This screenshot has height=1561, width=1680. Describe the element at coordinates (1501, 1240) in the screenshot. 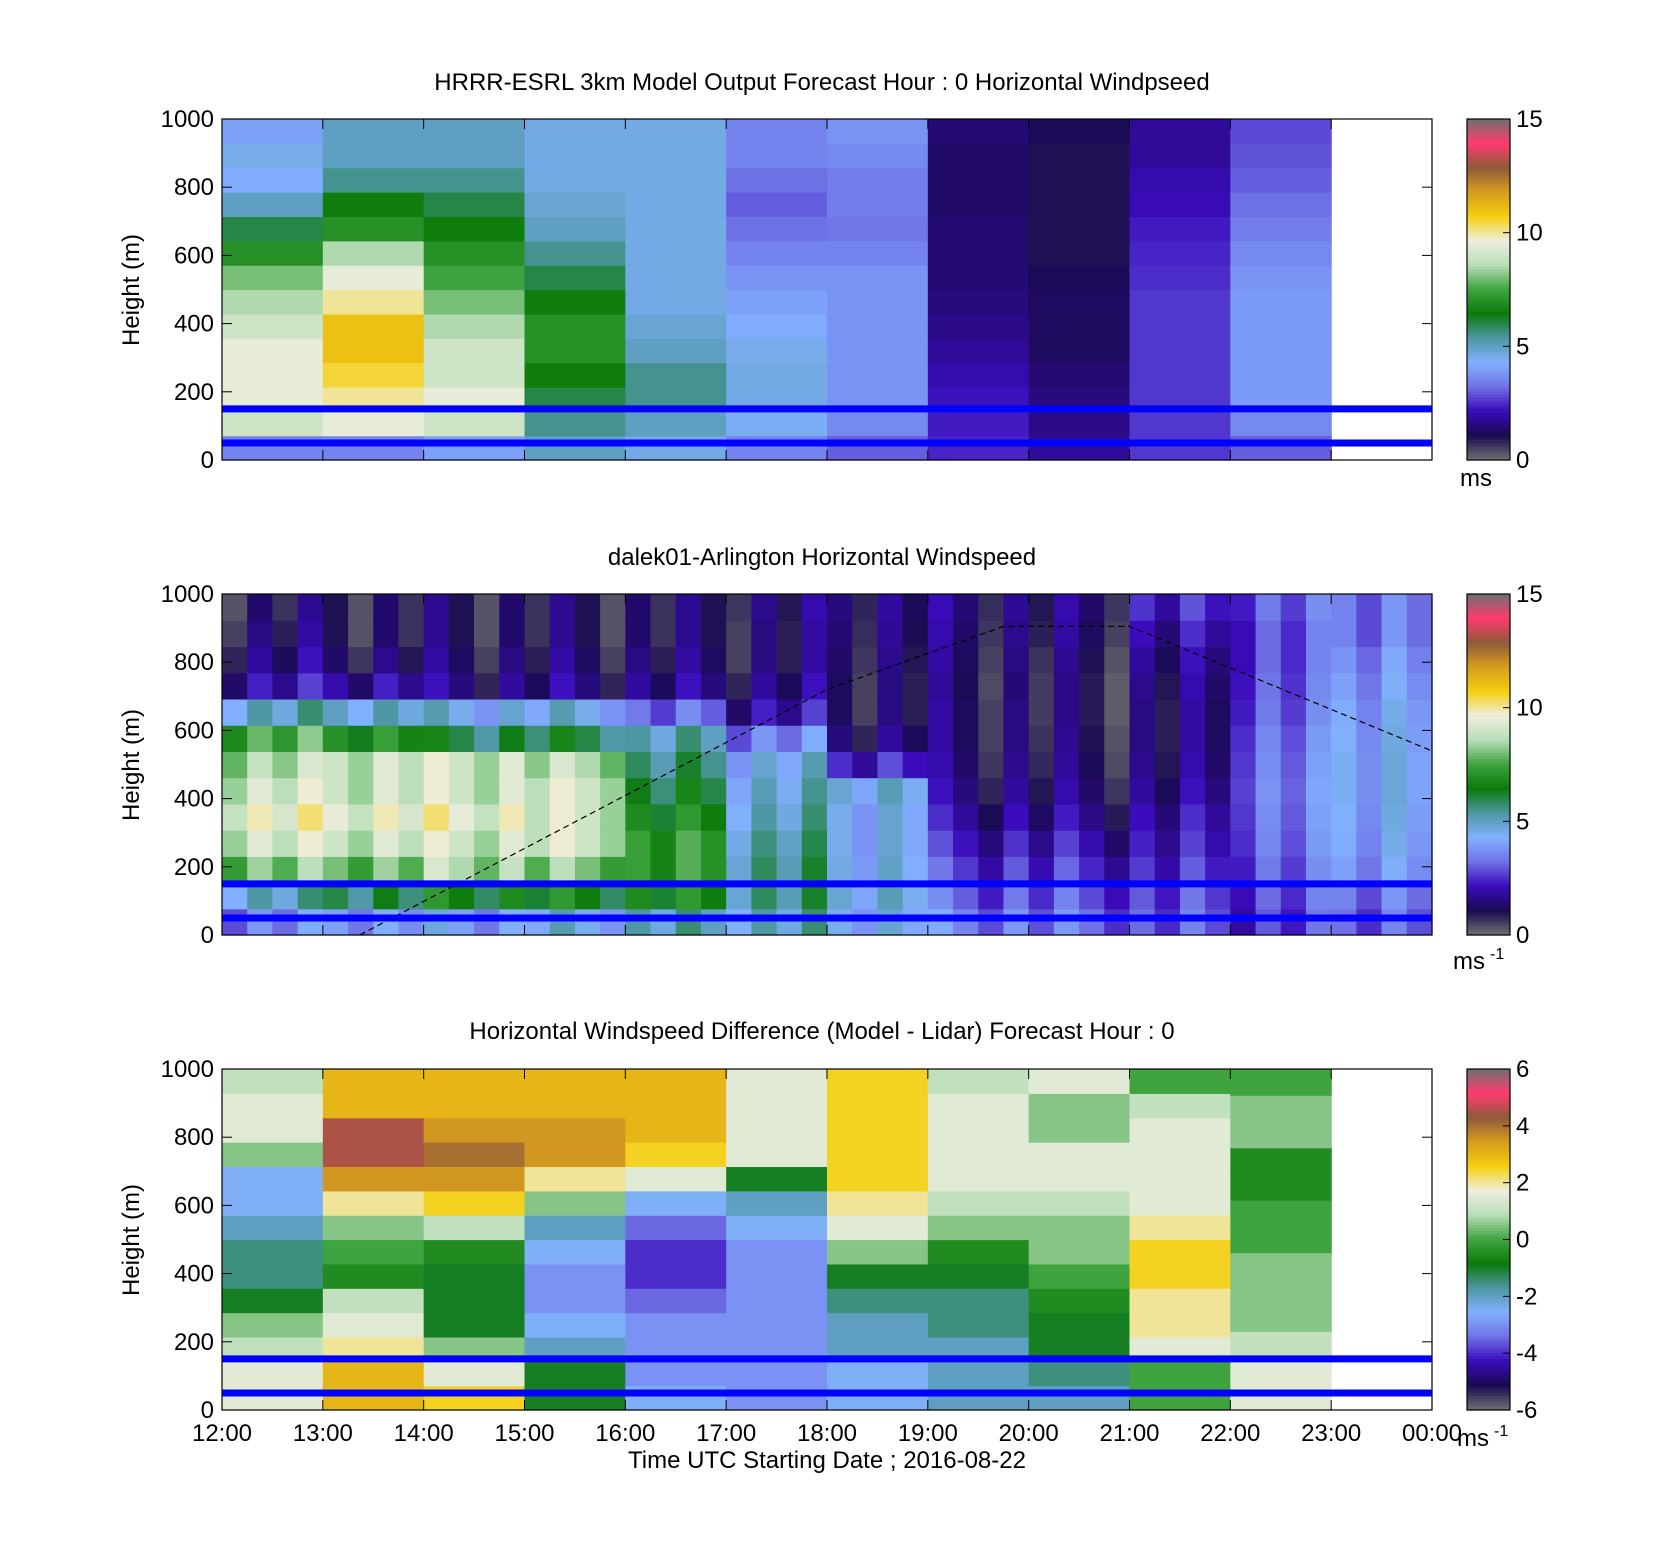

I see `panel-diff-colorbar: -6 -4 -2 0 2 4 6` at that location.